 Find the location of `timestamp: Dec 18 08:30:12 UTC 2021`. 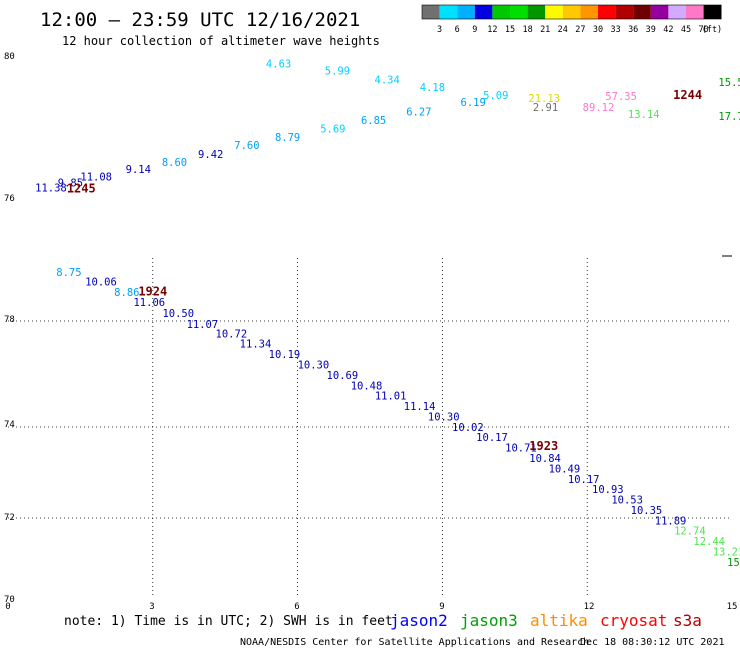

timestamp: Dec 18 08:30:12 UTC 2021 is located at coordinates (652, 642).